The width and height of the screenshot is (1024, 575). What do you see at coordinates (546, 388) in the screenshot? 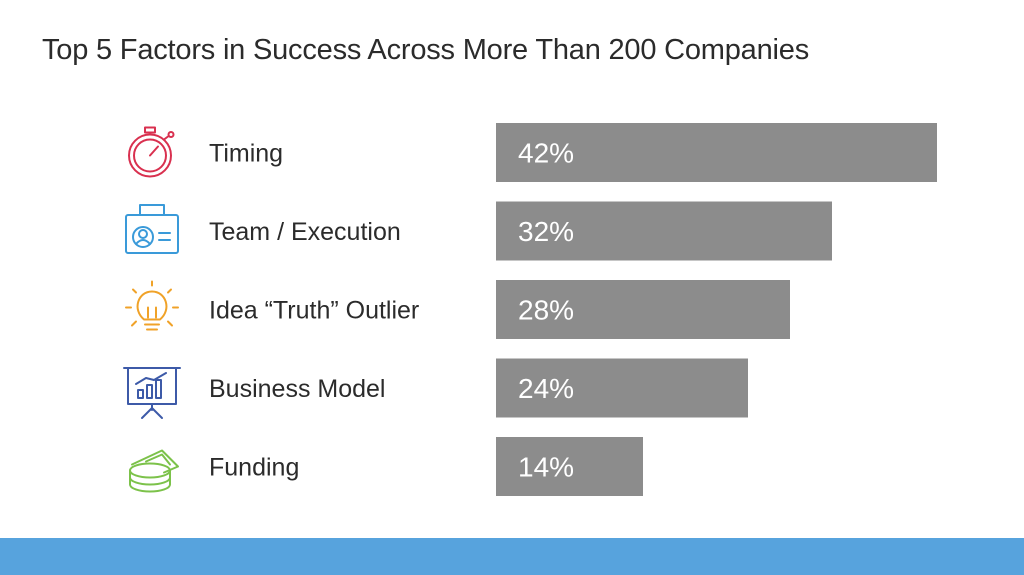
I see `value-label: 24%` at bounding box center [546, 388].